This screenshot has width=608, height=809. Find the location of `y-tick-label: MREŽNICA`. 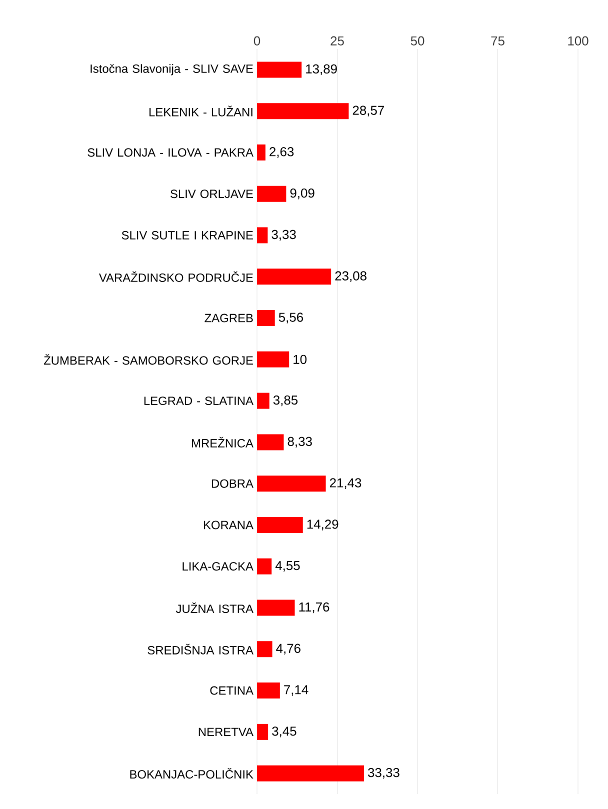

y-tick-label: MREŽNICA is located at coordinates (223, 442).